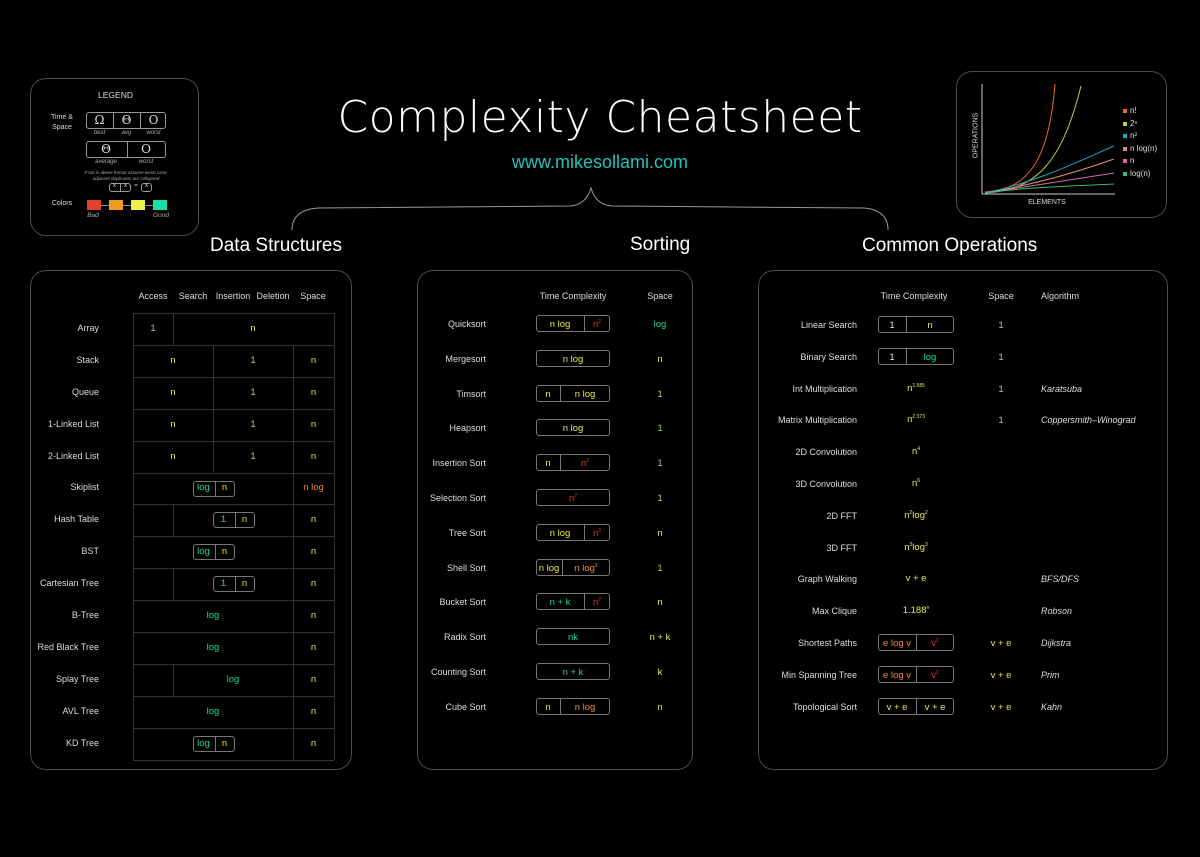 Image resolution: width=1200 pixels, height=857 pixels. What do you see at coordinates (1133, 110) in the screenshot?
I see `graph-legend-label: n!` at bounding box center [1133, 110].